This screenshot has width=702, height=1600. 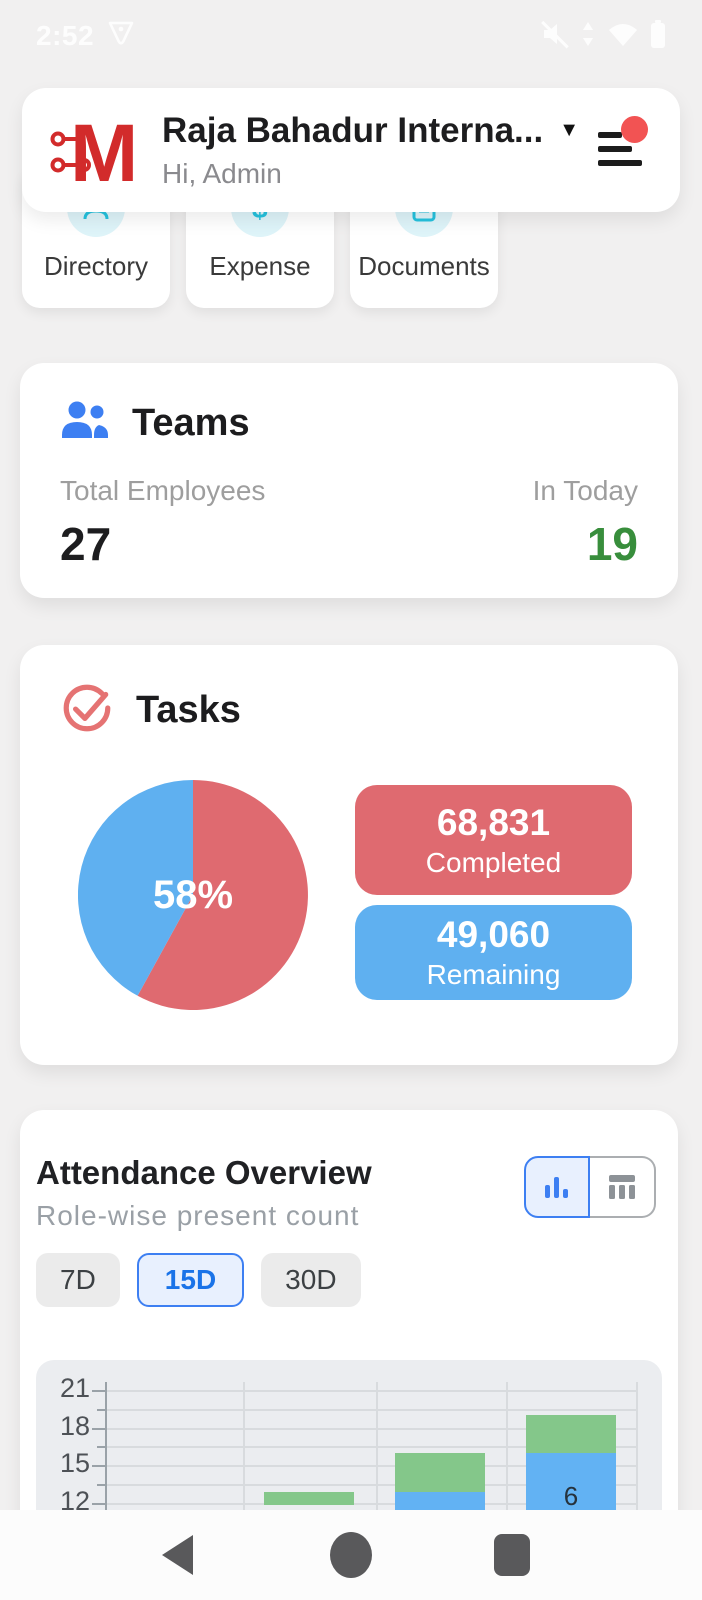 I want to click on android-nav-bar, so click(x=351, y=1555).